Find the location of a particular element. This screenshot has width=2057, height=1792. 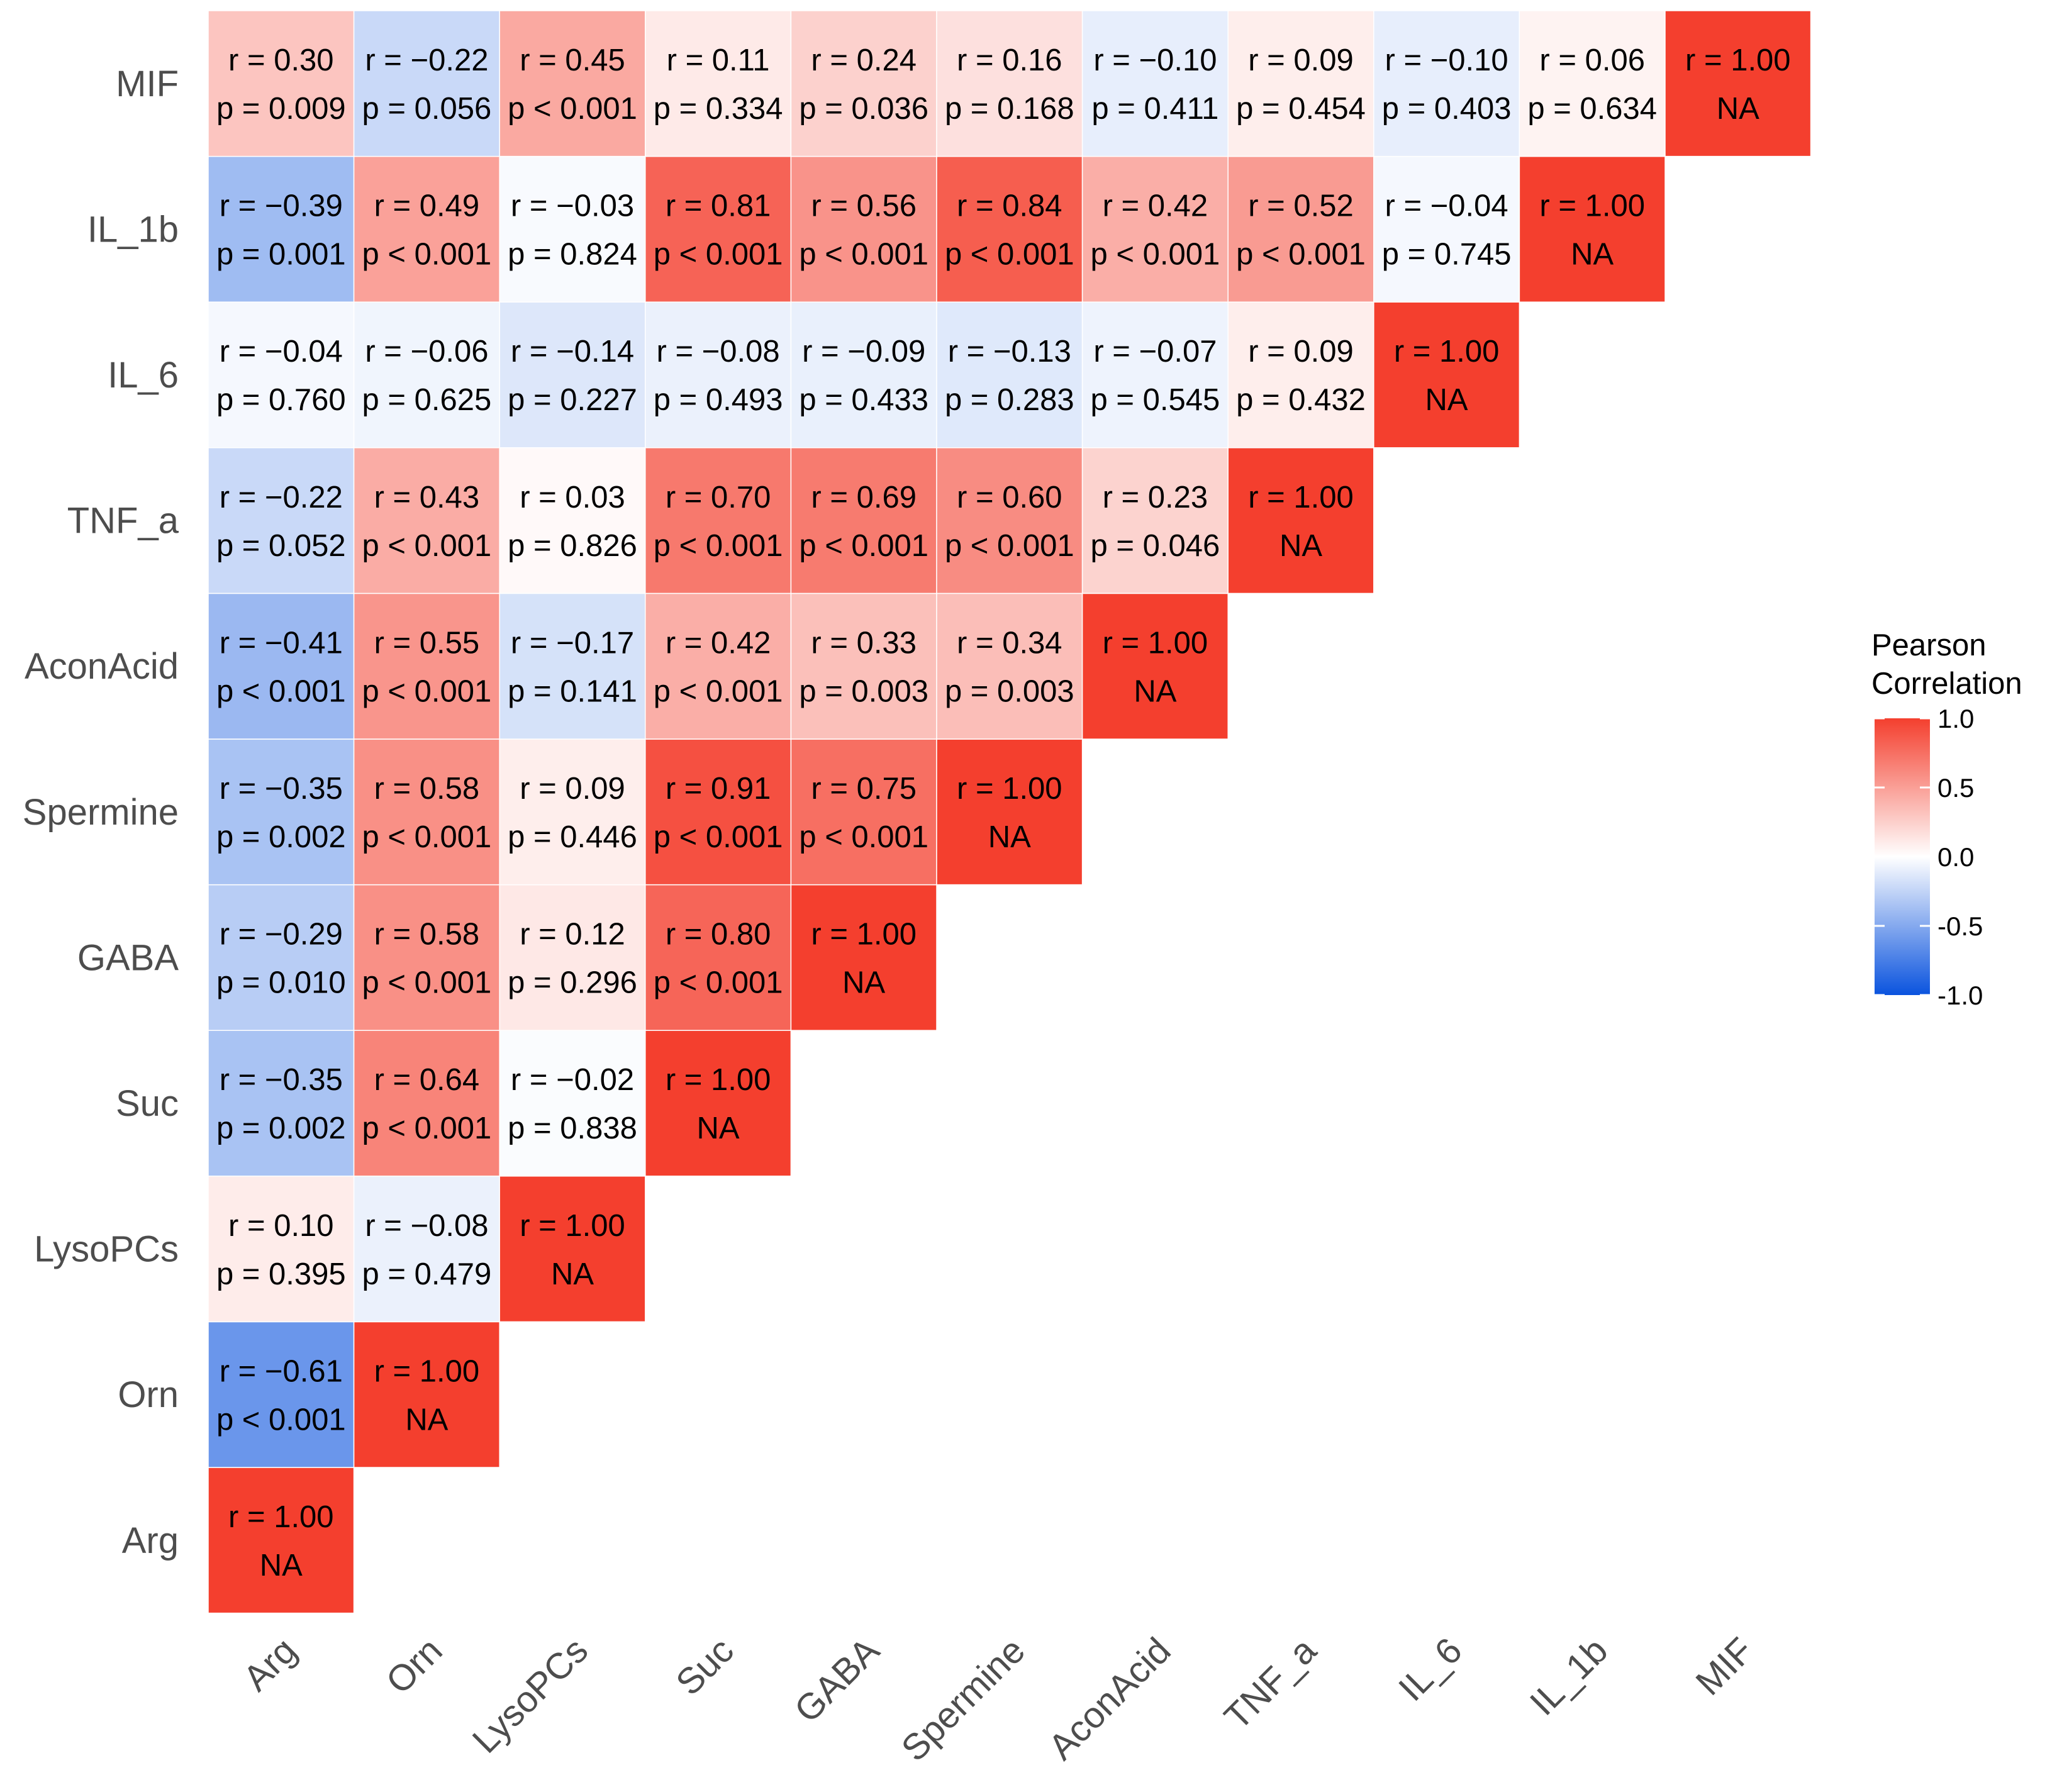

cell-r-label: r = 0.56 is located at coordinates (864, 206).